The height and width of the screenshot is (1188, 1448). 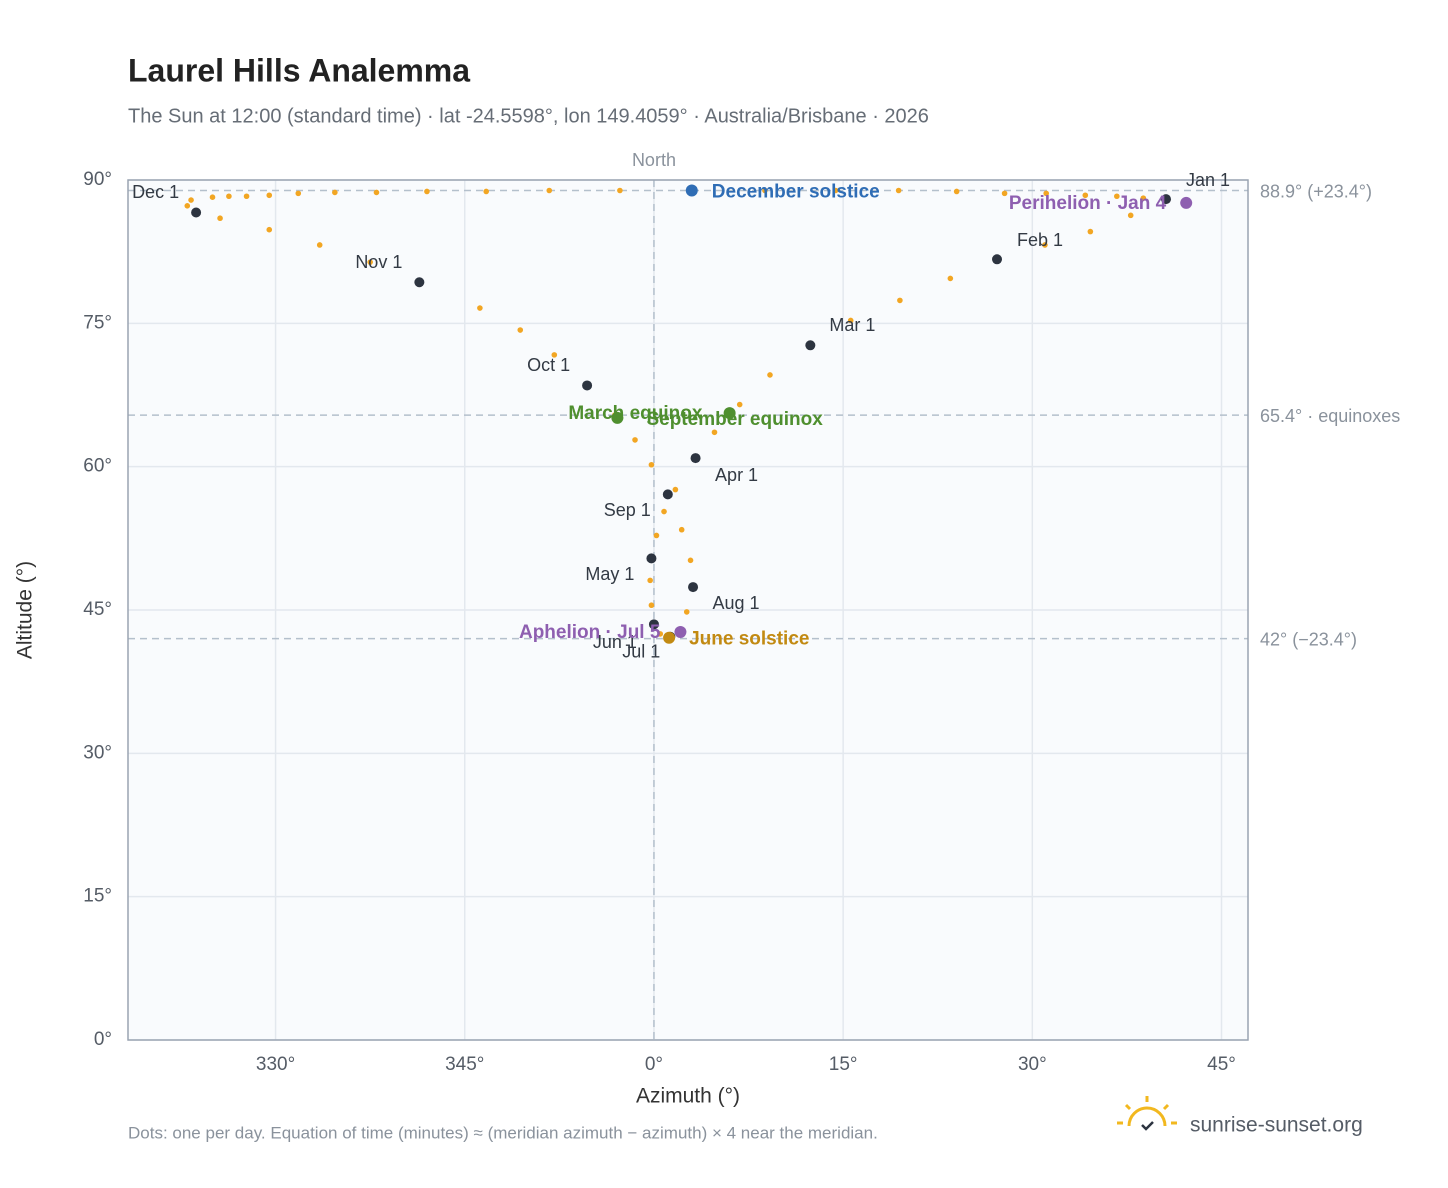 What do you see at coordinates (97, 322) in the screenshot?
I see `y-tick-label: 75°` at bounding box center [97, 322].